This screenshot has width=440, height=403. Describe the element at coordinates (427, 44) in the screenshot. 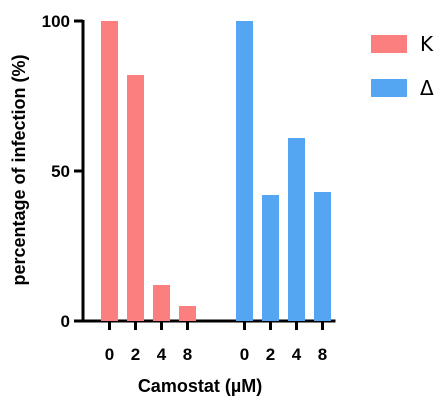

I see `legend-label: K` at that location.